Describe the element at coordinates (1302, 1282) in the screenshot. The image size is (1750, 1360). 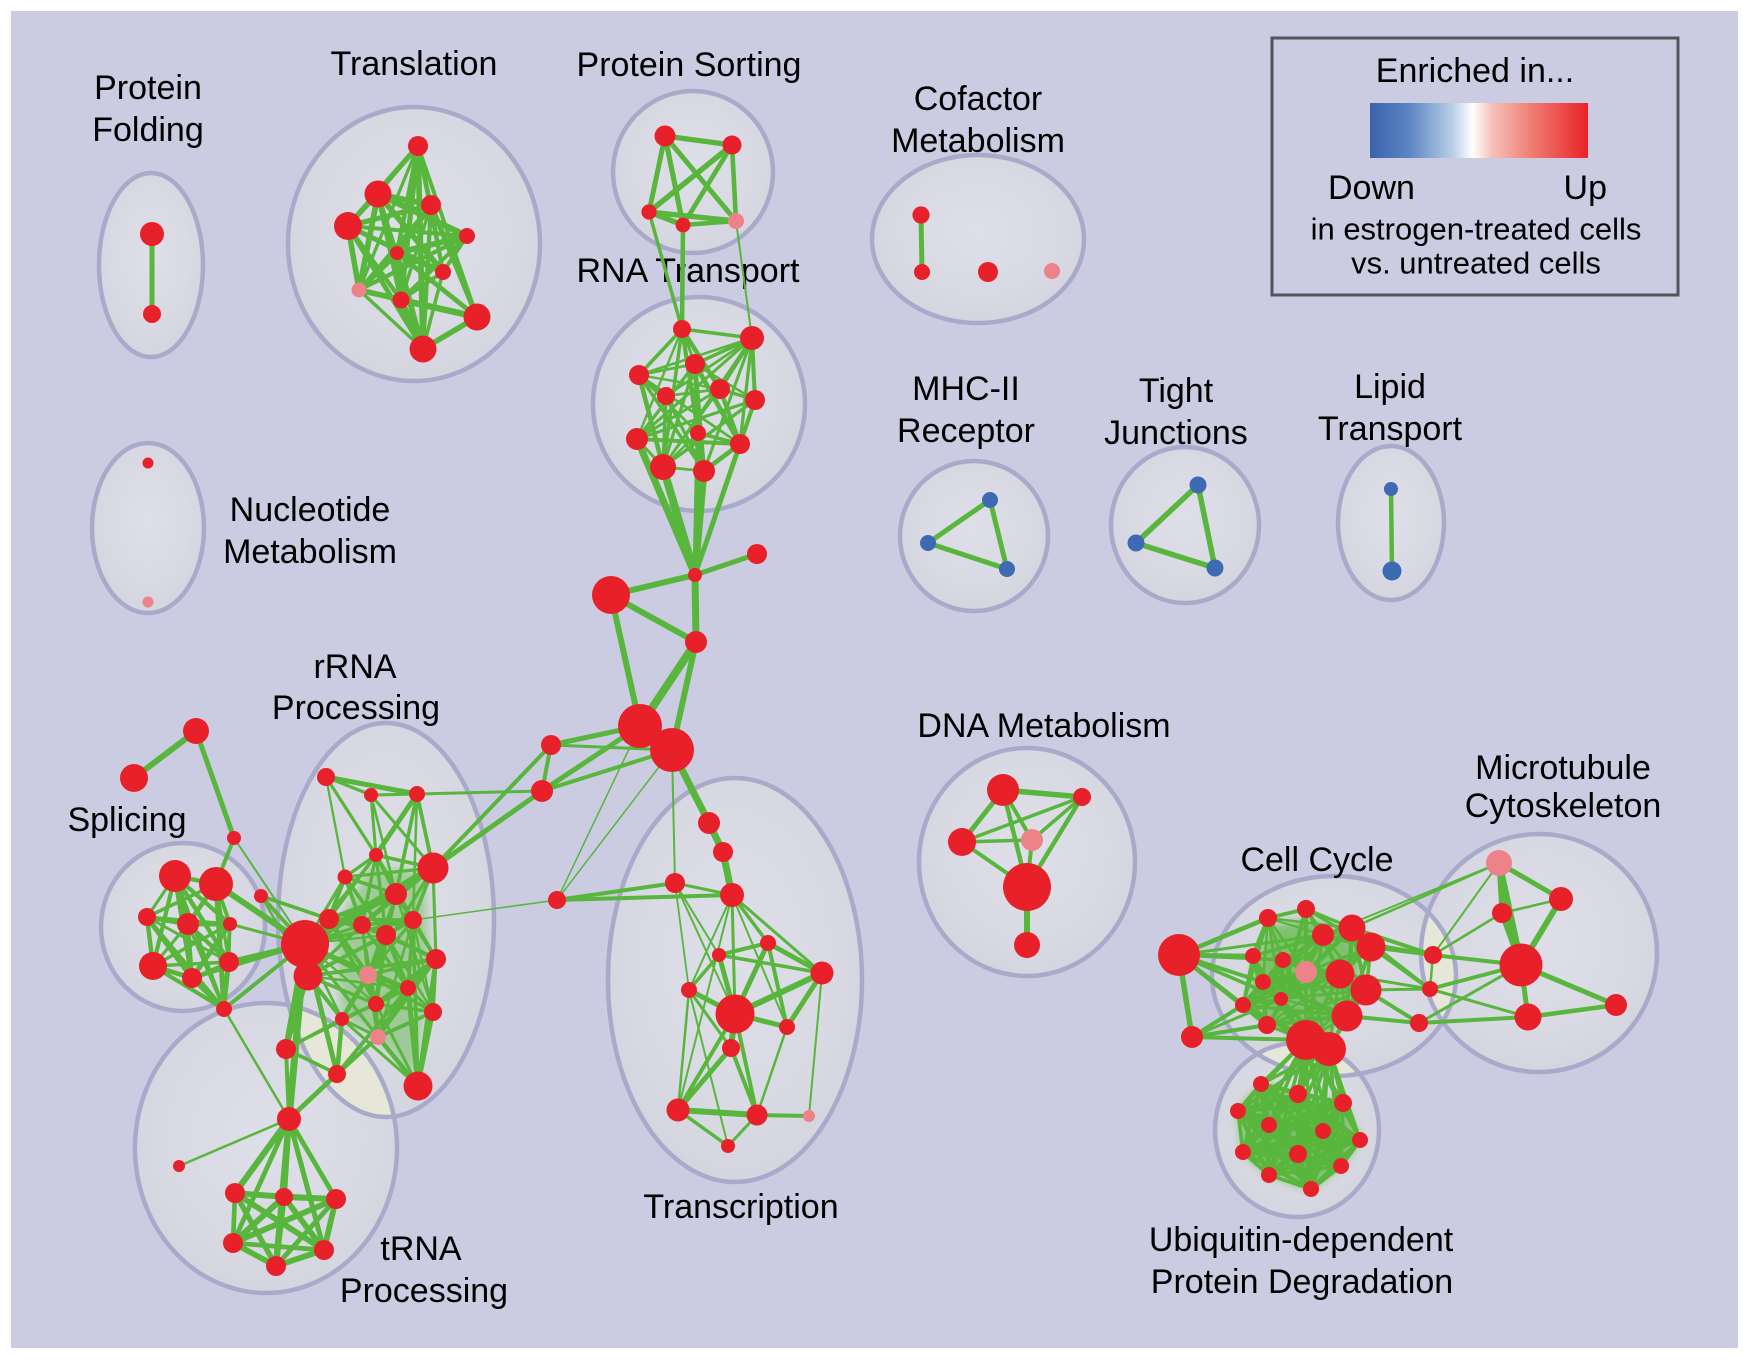
I see `svg-text: Protein Degradation` at that location.